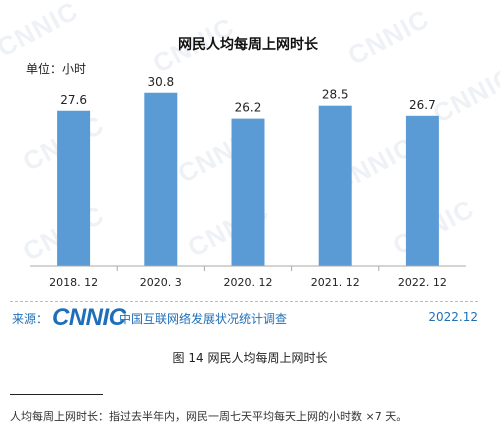 This screenshot has height=440, width=500. Describe the element at coordinates (56, 394) in the screenshot. I see `footnote-rule` at that location.